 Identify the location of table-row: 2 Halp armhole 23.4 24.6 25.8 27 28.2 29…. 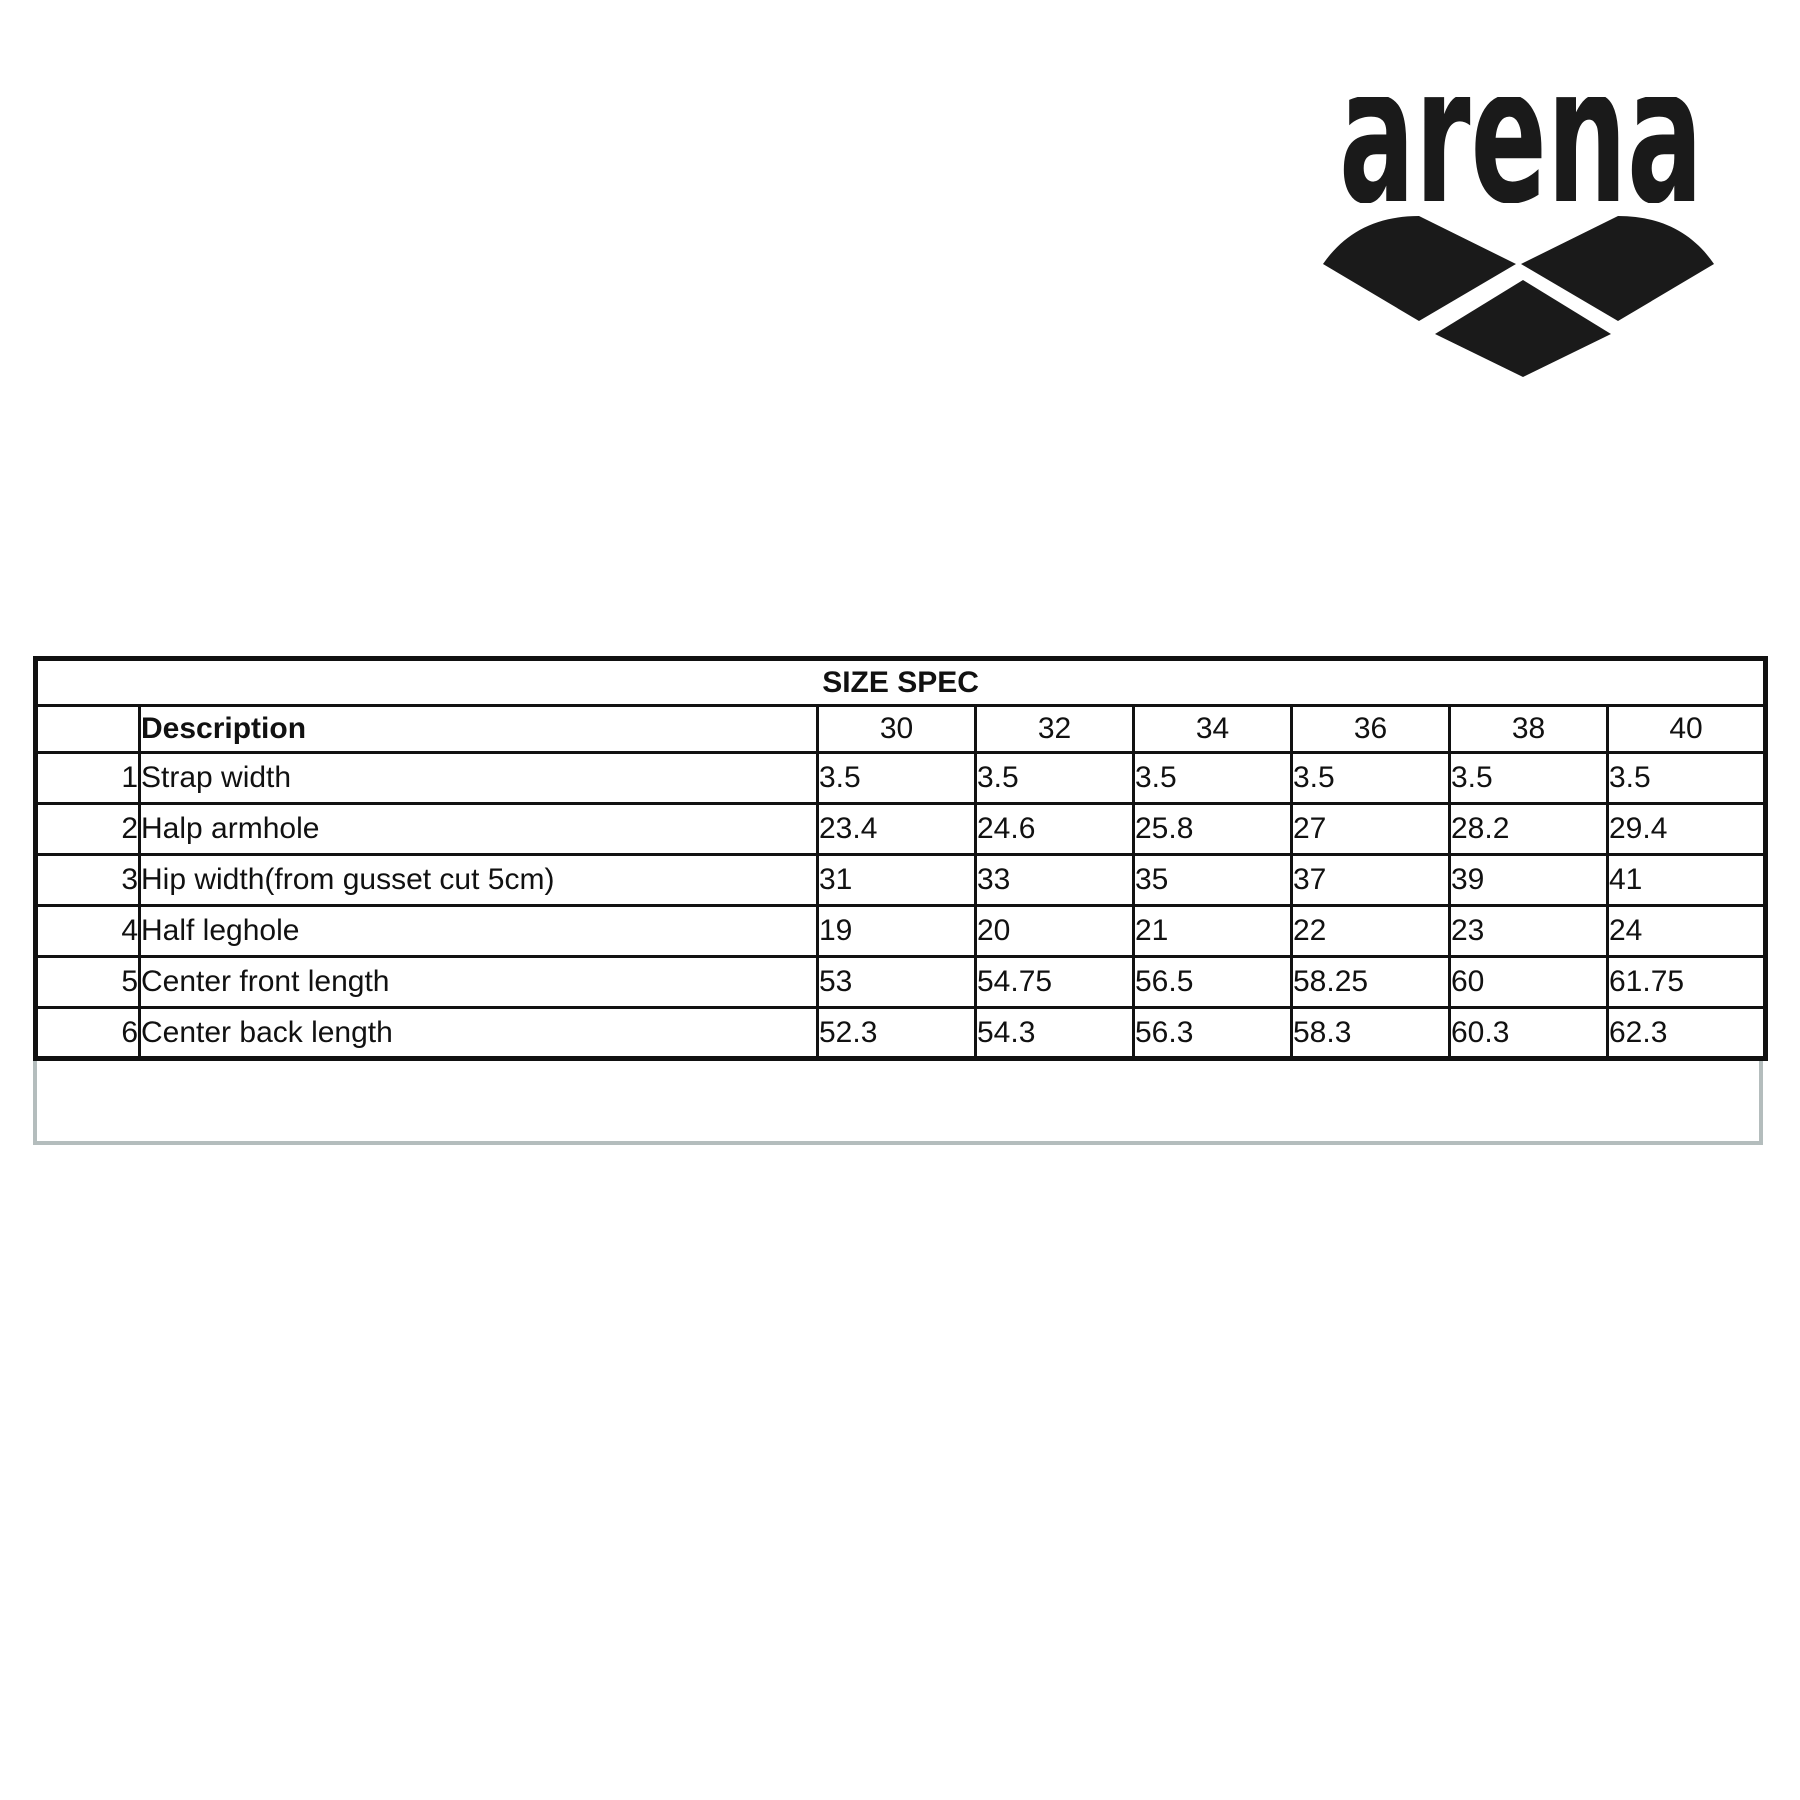
(901, 829).